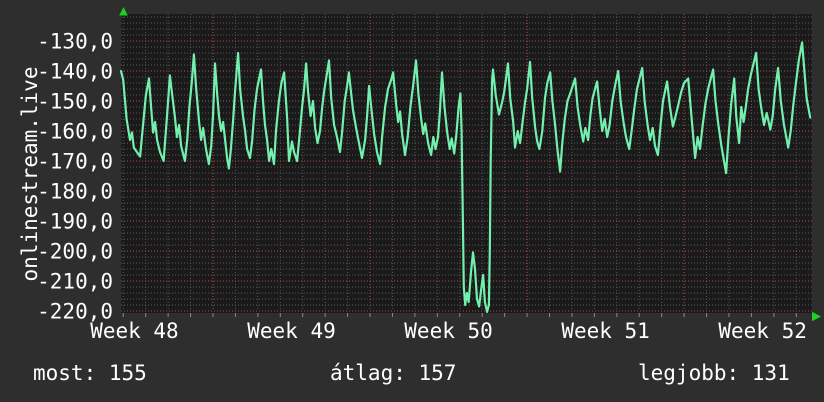  Describe the element at coordinates (75, 222) in the screenshot. I see `y-axis-label: -190,0` at that location.